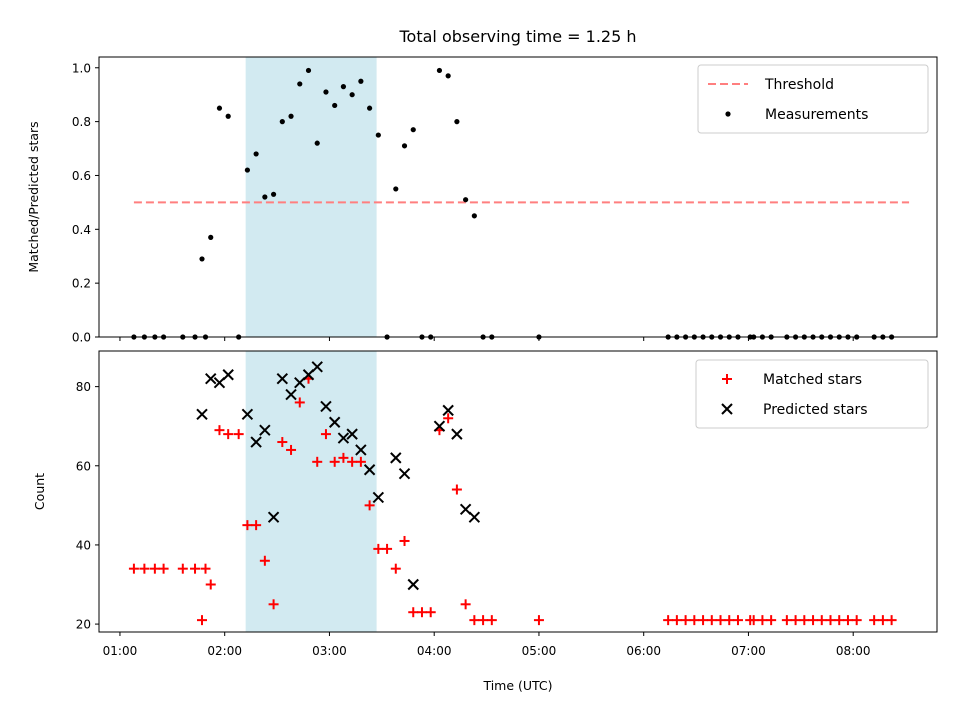 The width and height of the screenshot is (960, 720). What do you see at coordinates (81, 338) in the screenshot?
I see `top-y-tick-label: 0.0` at bounding box center [81, 338].